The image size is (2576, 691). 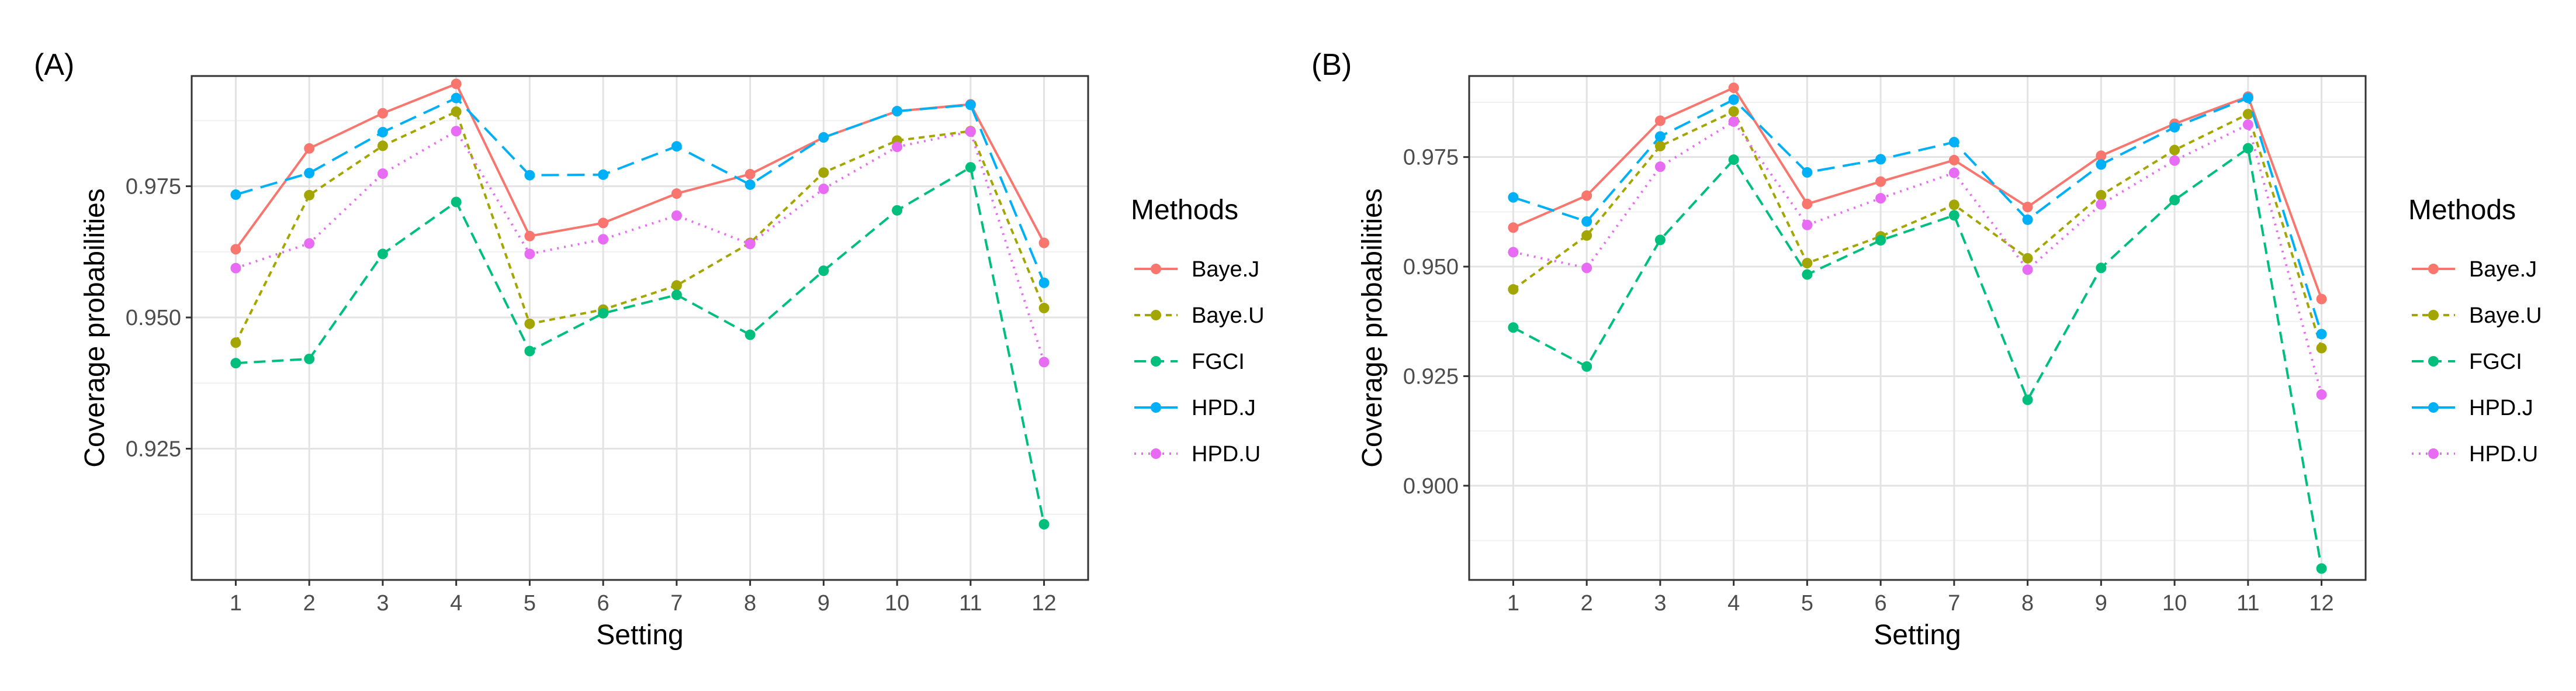 I want to click on legend-title: Methods, so click(x=2462, y=210).